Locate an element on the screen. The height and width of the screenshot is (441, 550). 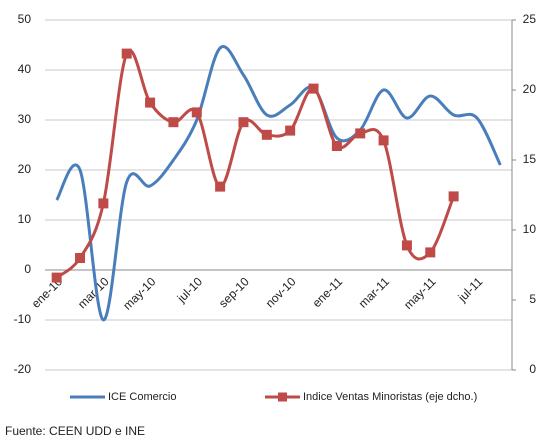
y2-tick-label: 10 is located at coordinates (530, 229).